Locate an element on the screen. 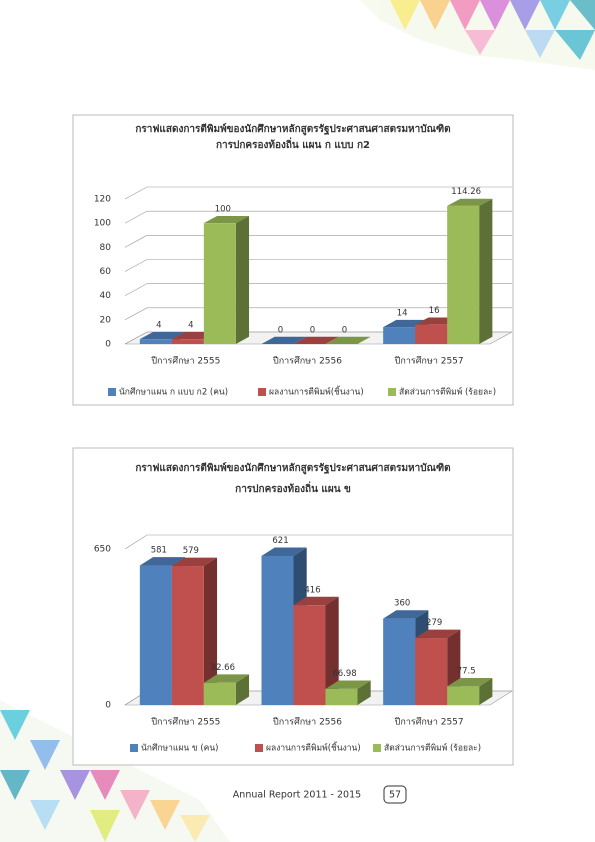 Image resolution: width=595 pixels, height=842 pixels. data-label: 77.5 is located at coordinates (466, 672).